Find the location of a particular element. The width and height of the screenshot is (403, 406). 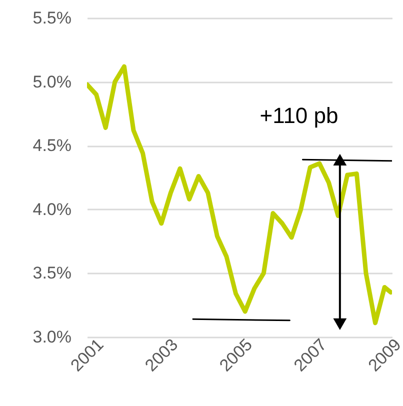

y-tick-label: 3.5% is located at coordinates (52, 273).